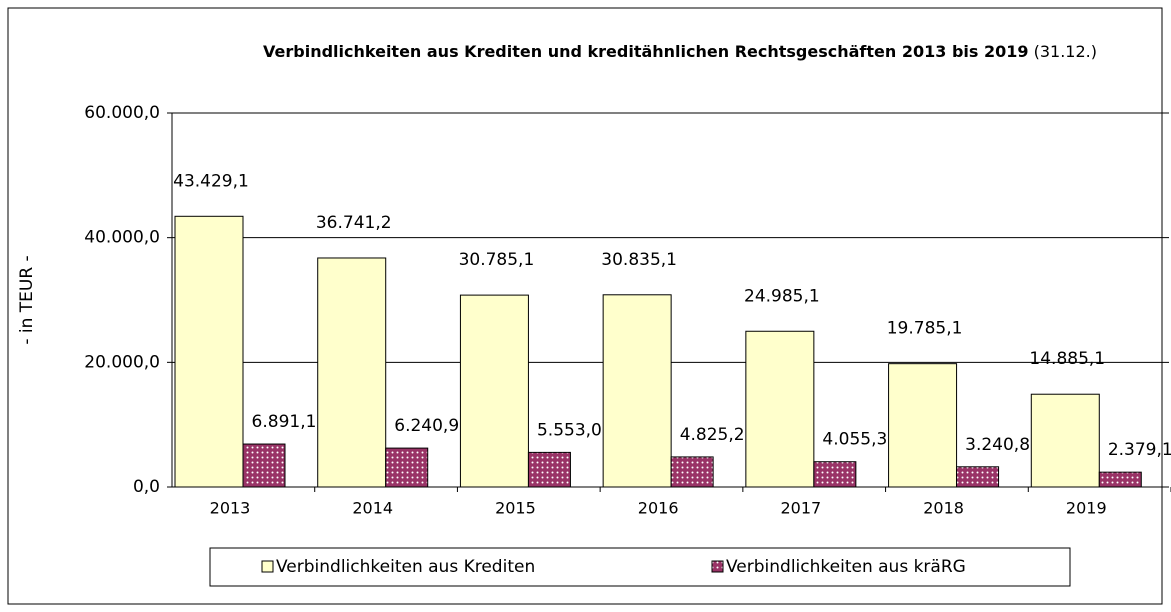 This screenshot has width=1171, height=612. I want to click on x-tick-label: 2015, so click(515, 508).